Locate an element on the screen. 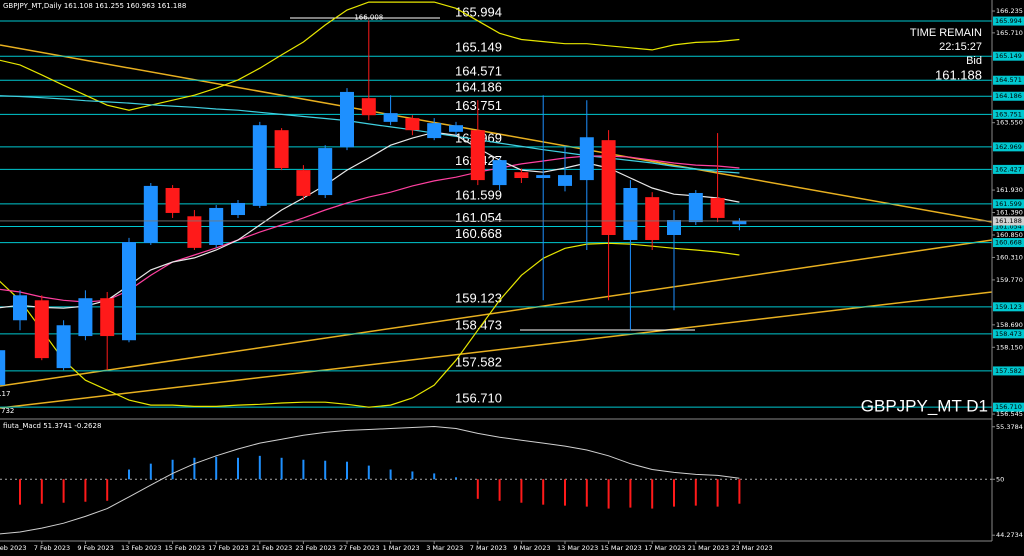 This screenshot has width=1024, height=556. bid-price: 161.188 is located at coordinates (958, 74).